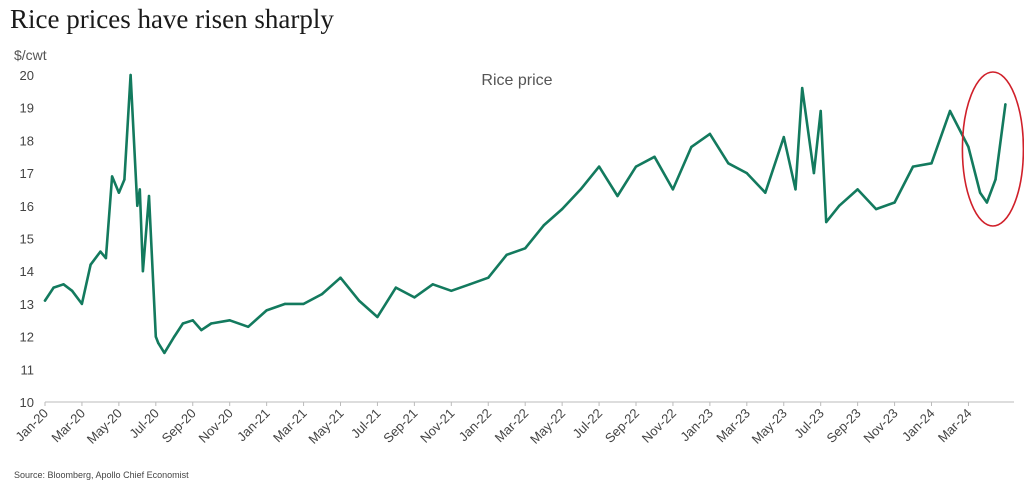  What do you see at coordinates (918, 425) in the screenshot?
I see `x-tick-label: Jan-24` at bounding box center [918, 425].